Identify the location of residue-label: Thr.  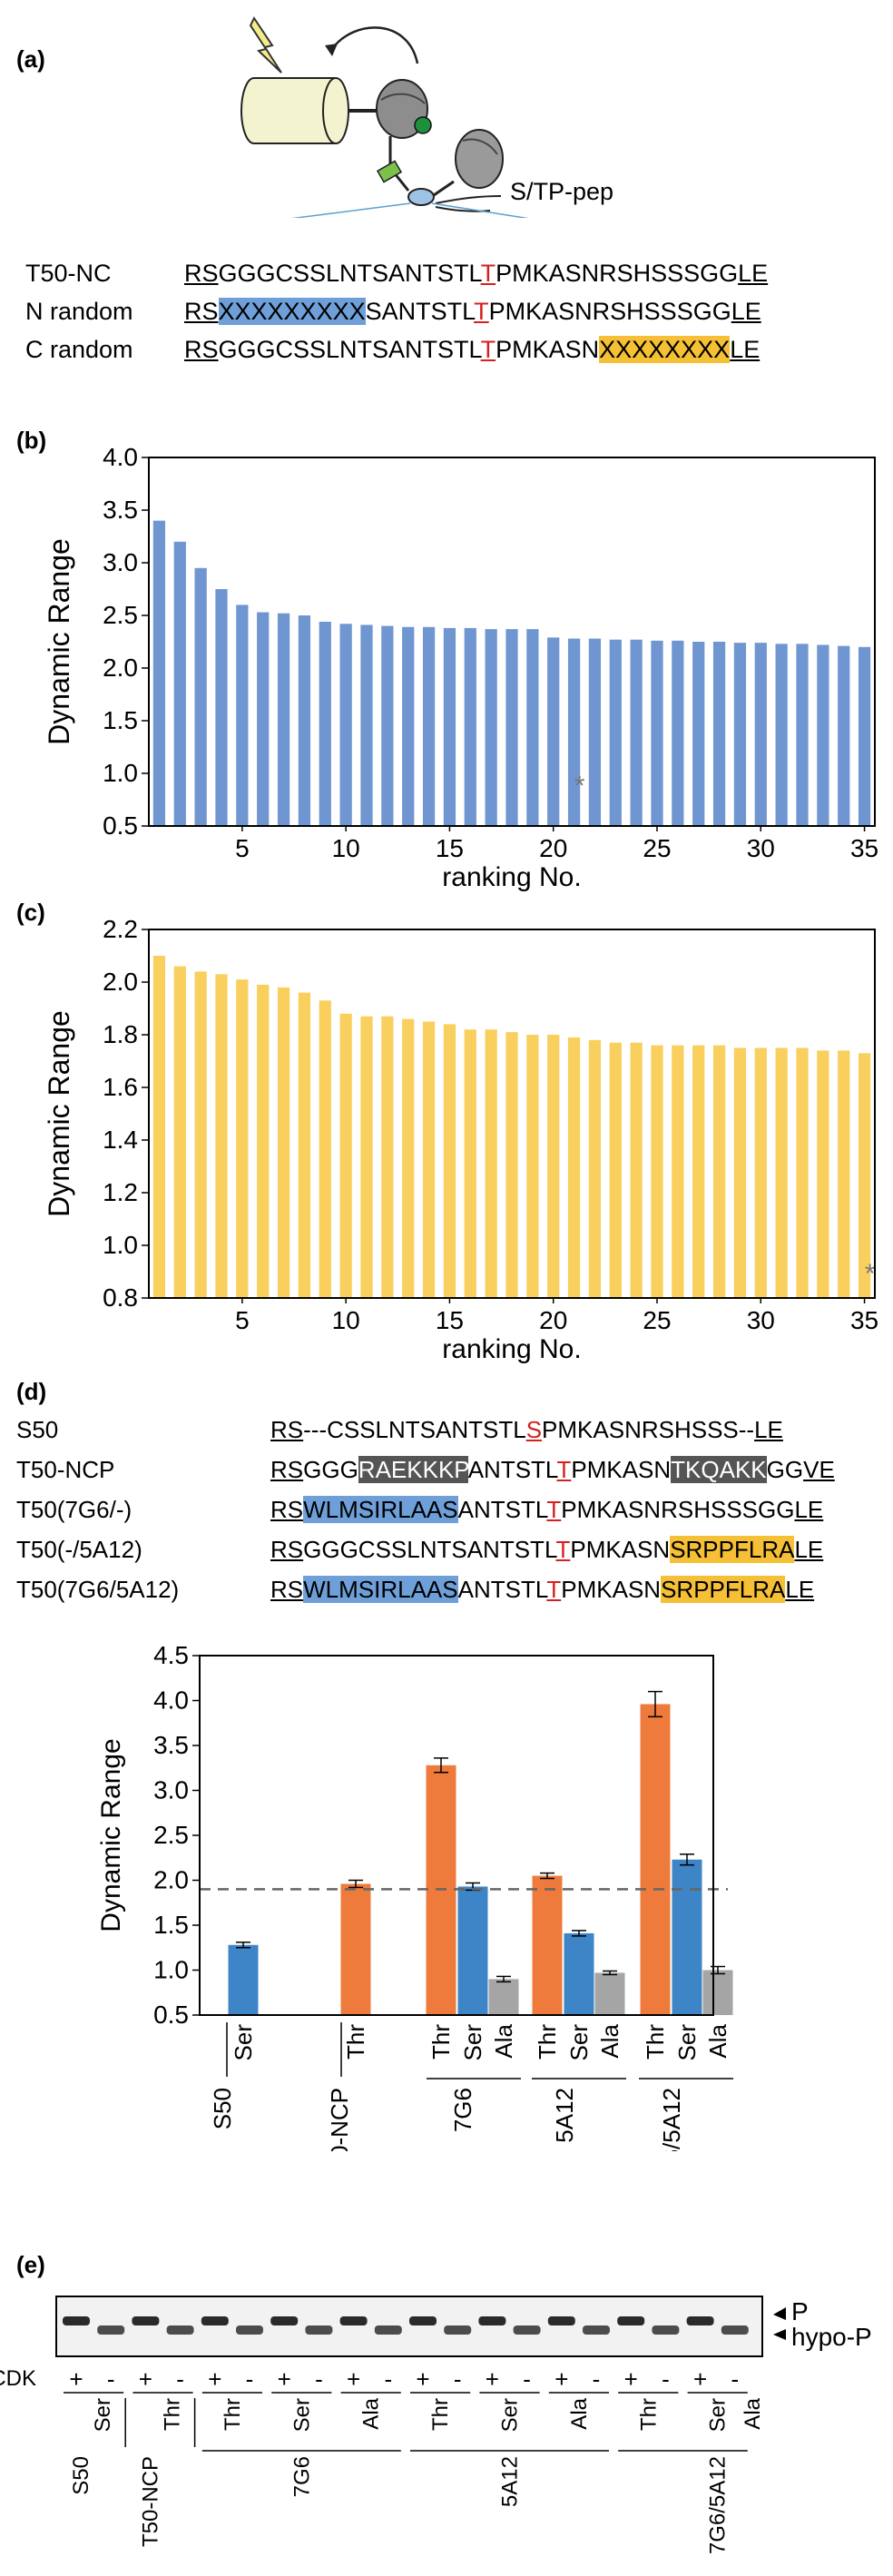
(173, 2414).